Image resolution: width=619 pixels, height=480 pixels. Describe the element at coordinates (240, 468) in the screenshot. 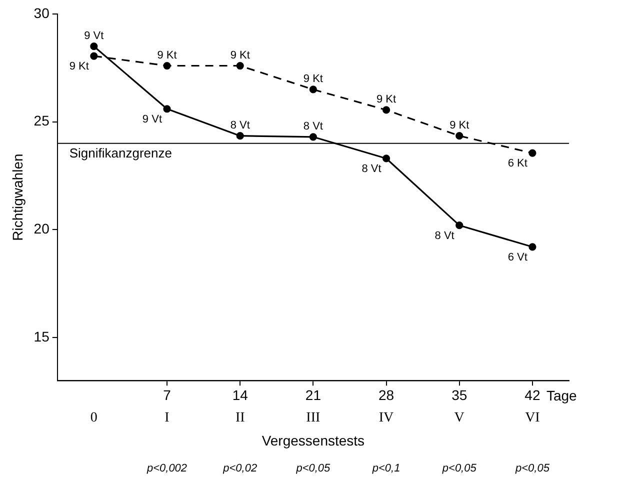

I see `text: p<0,02` at that location.